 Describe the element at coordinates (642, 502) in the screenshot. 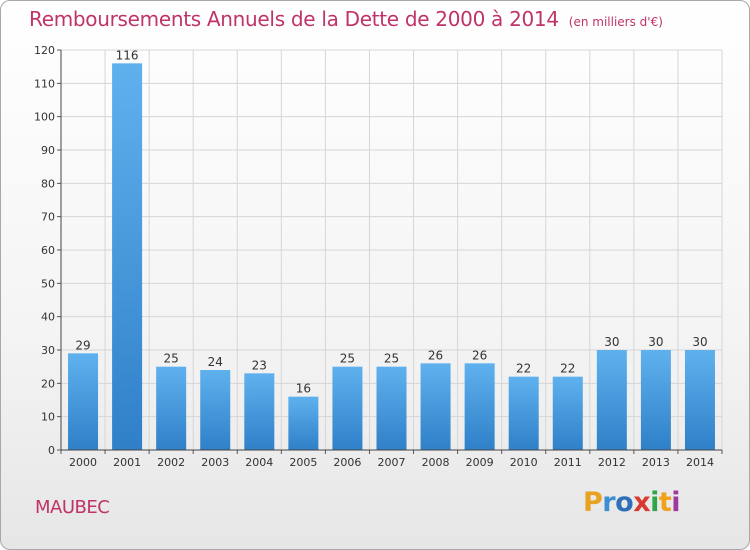

I see `logo-letter: x` at that location.